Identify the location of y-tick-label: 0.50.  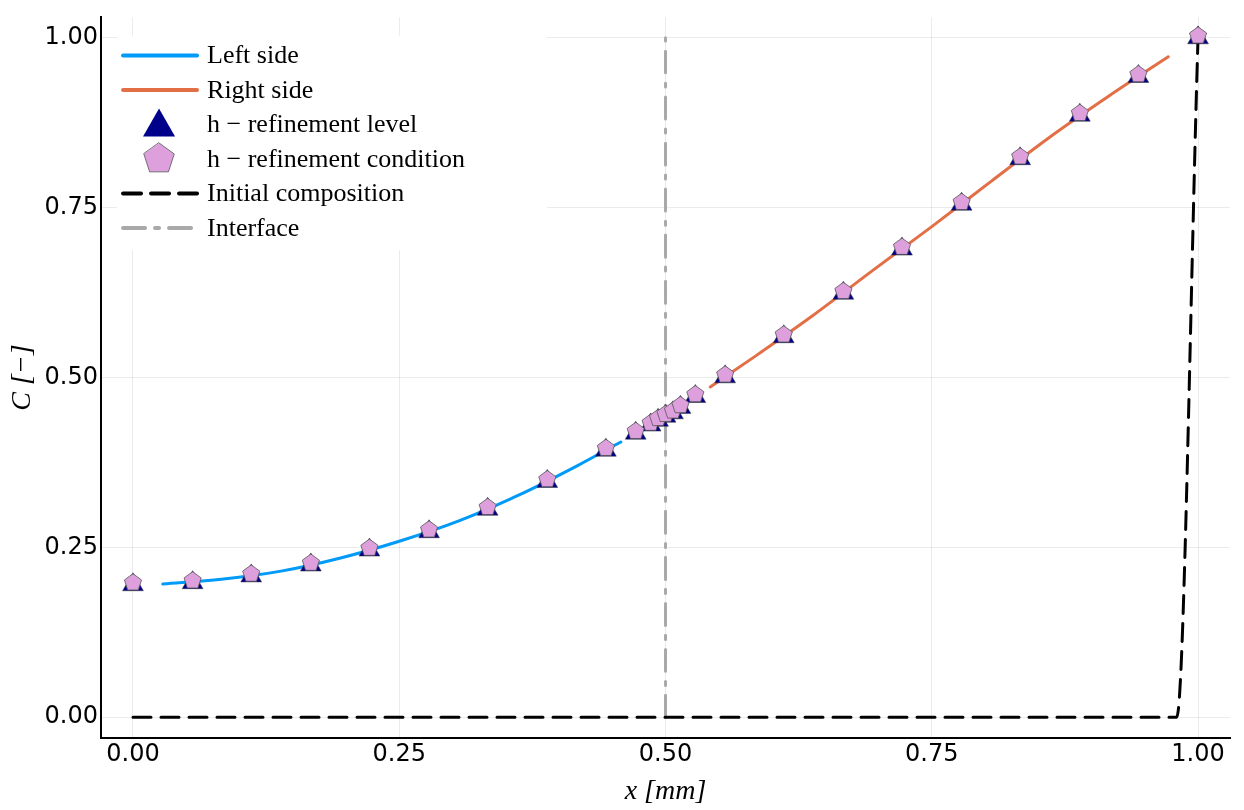
(71, 375).